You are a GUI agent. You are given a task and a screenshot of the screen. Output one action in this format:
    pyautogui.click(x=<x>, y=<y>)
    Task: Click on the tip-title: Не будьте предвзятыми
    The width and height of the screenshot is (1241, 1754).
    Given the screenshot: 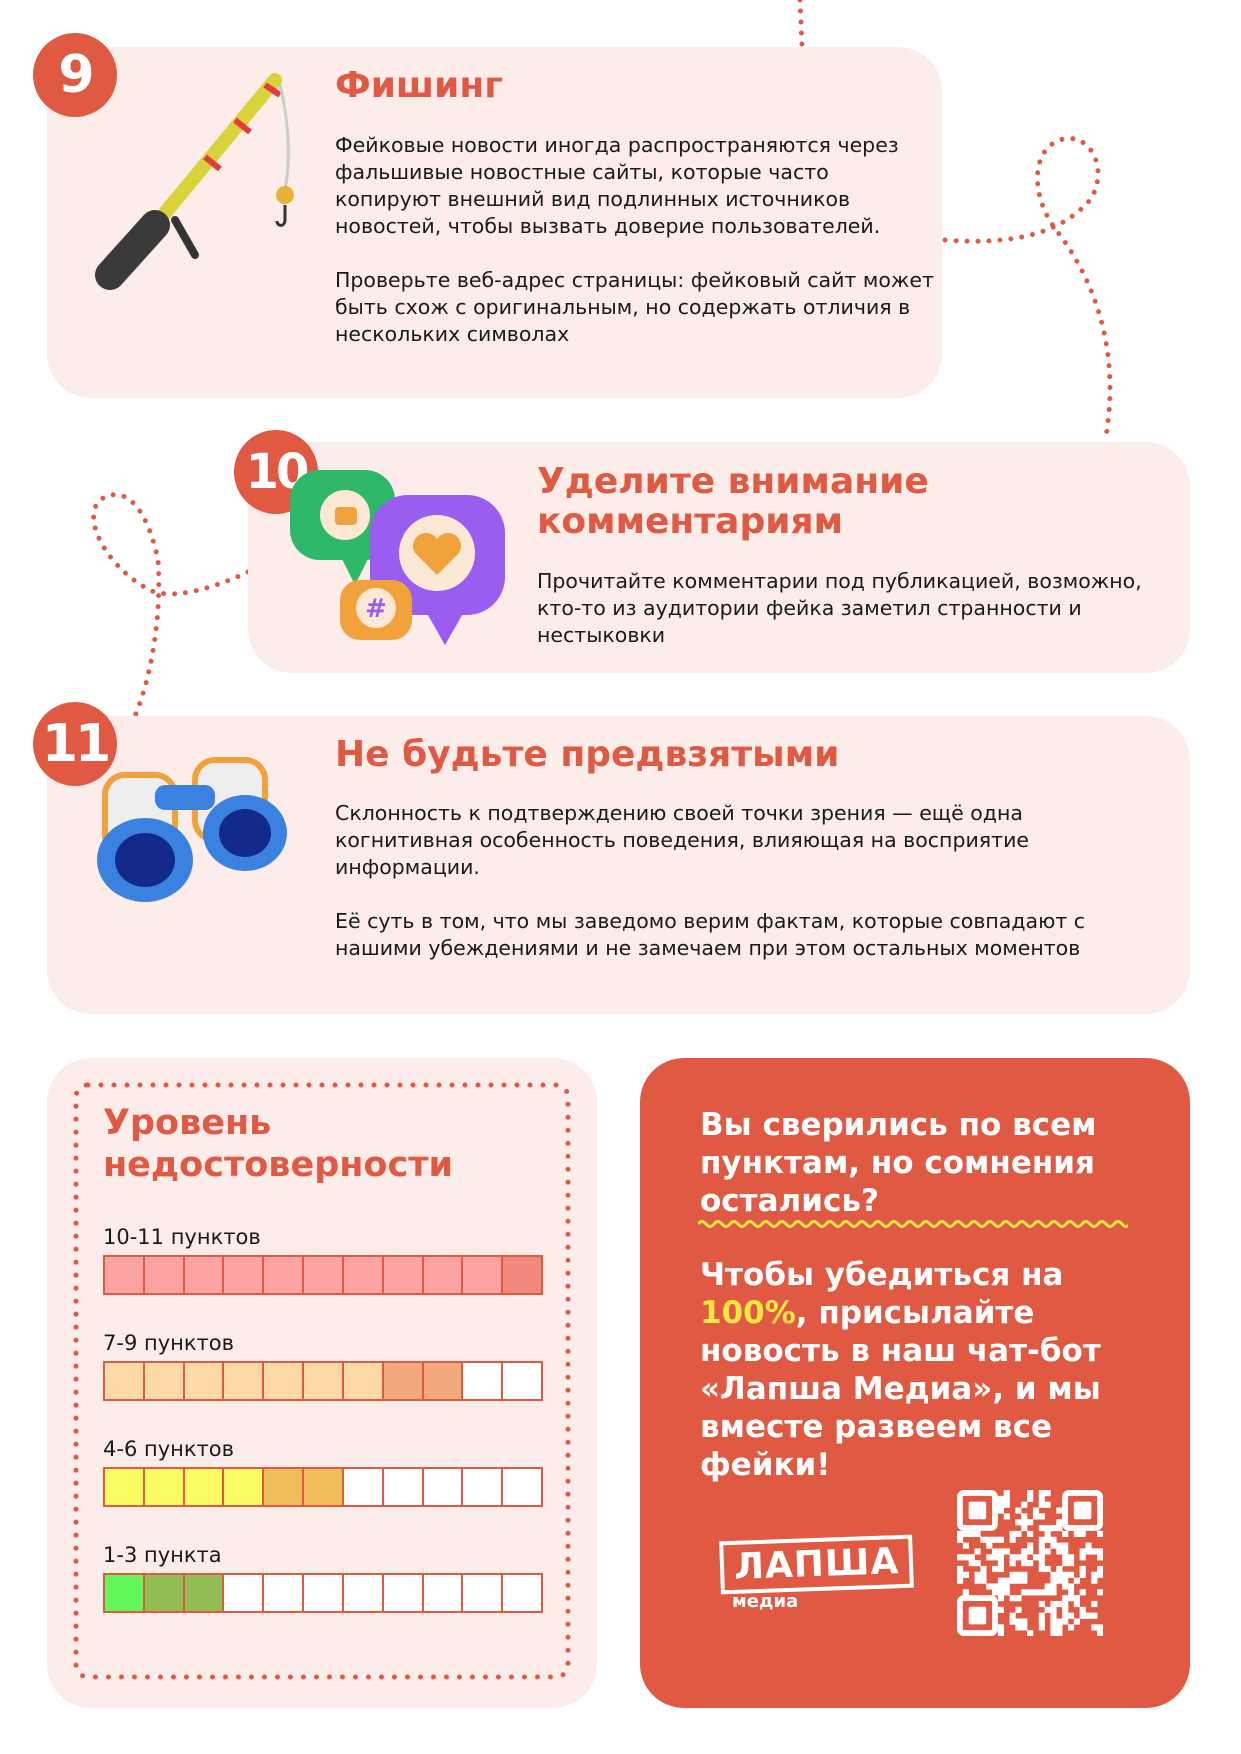 What is the action you would take?
    pyautogui.click(x=587, y=754)
    